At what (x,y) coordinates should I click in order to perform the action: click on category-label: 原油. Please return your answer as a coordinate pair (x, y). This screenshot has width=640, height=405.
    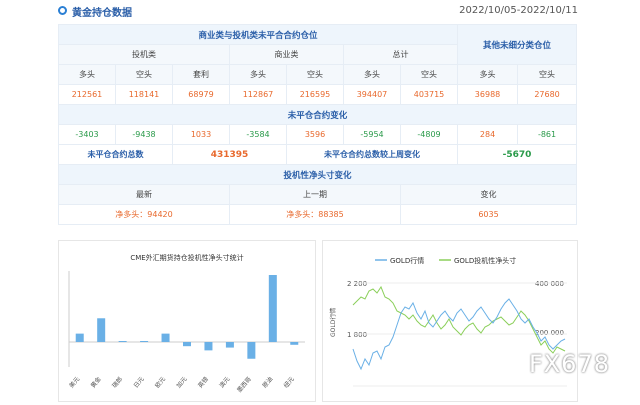
    Looking at the image, I should click on (267, 382).